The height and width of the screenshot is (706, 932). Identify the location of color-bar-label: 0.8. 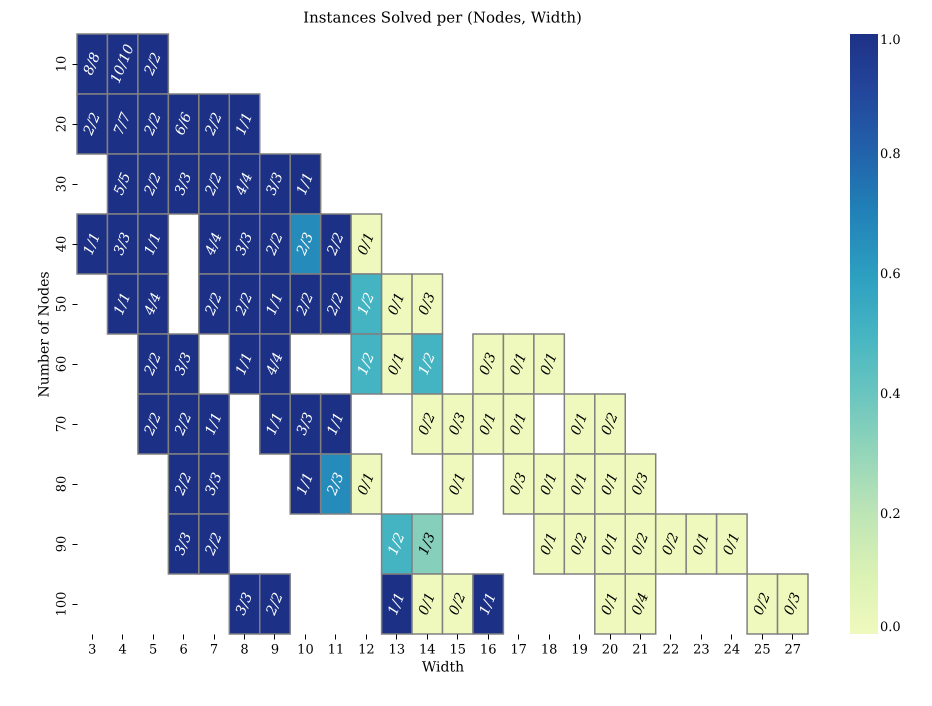
(890, 154).